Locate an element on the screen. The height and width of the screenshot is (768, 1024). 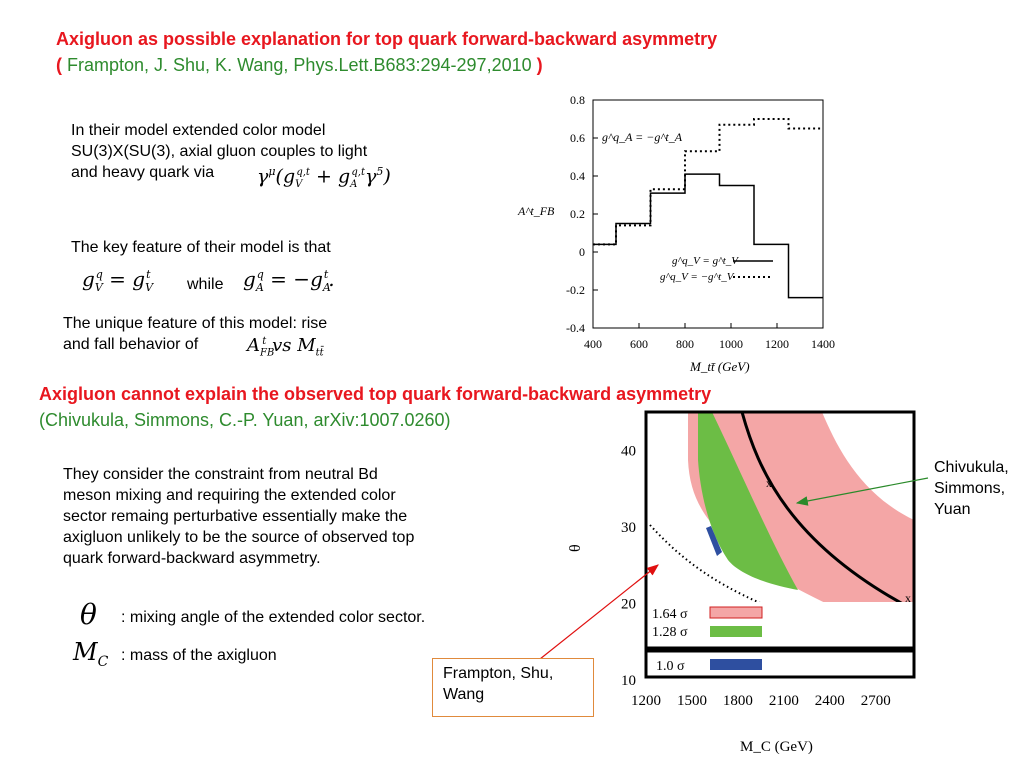
paragraph-line: quark forward-backward asymmetry. is located at coordinates (192, 558).